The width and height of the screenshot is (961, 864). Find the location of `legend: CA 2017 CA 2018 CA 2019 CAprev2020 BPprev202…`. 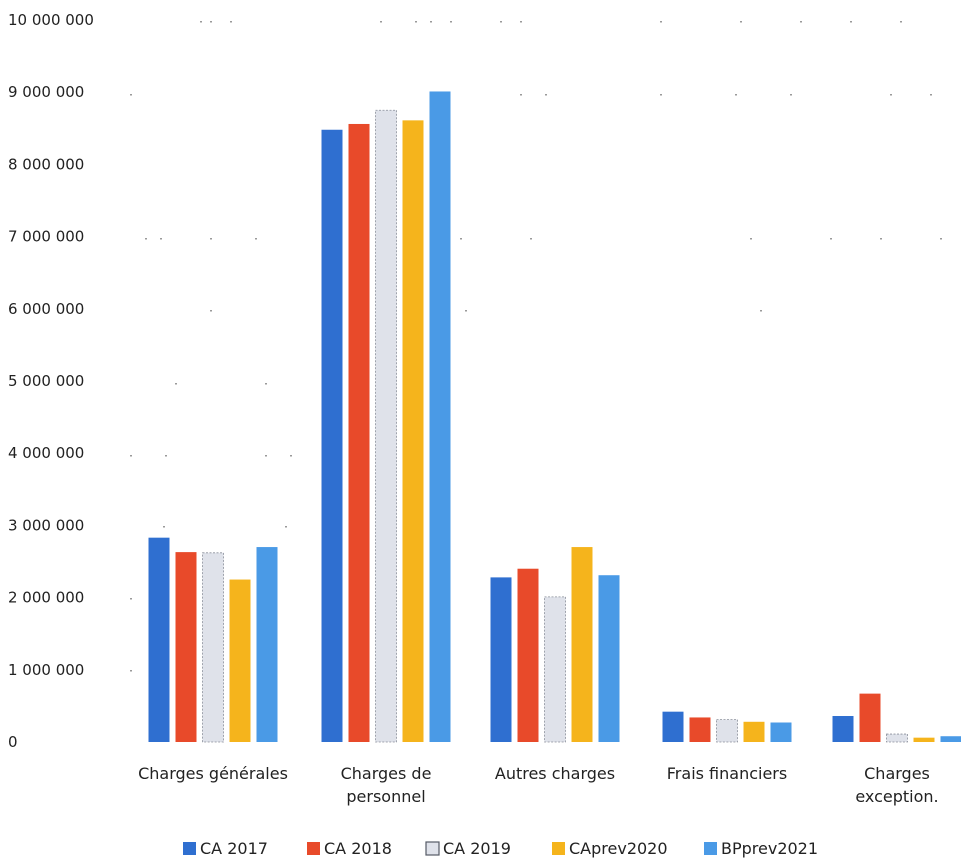

legend: CA 2017 CA 2018 CA 2019 CAprev2020 BPprev202… is located at coordinates (500, 848).